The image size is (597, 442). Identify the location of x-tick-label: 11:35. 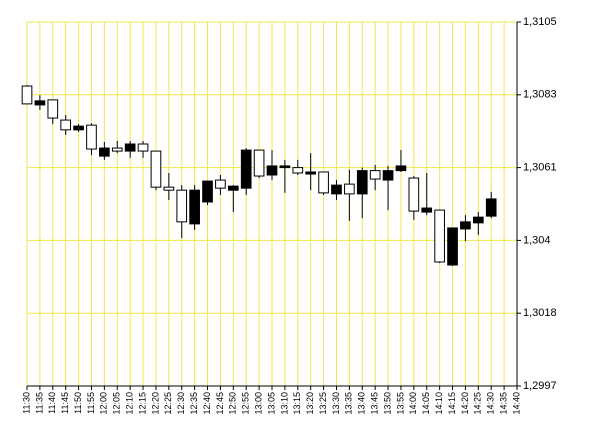
(39, 403).